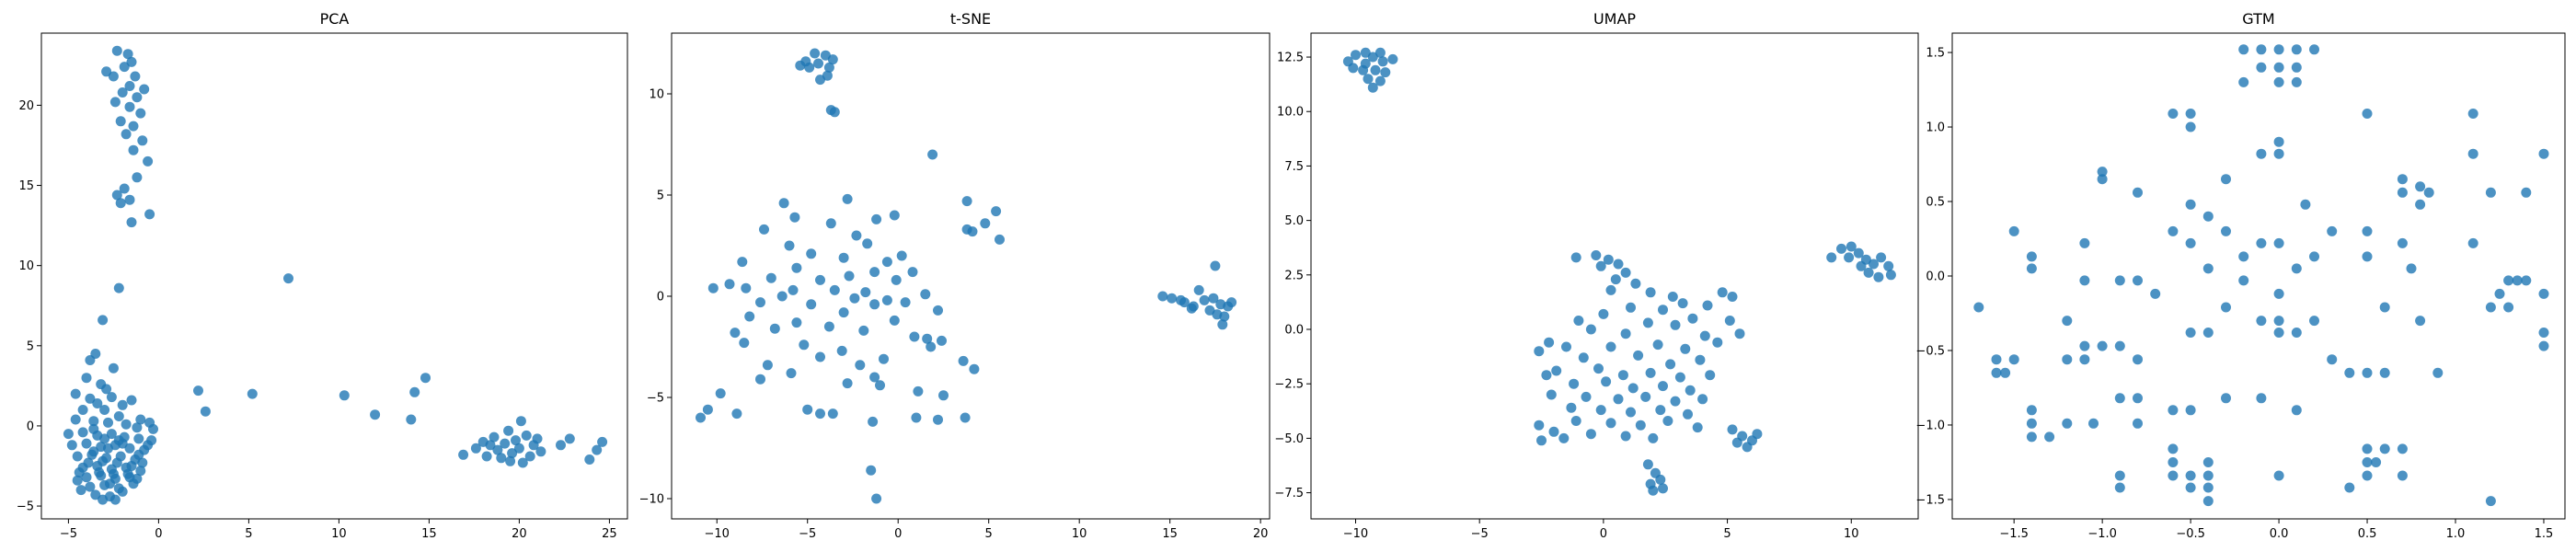 The width and height of the screenshot is (2576, 552). I want to click on gtm-y-tick-label: 1.0, so click(1936, 128).